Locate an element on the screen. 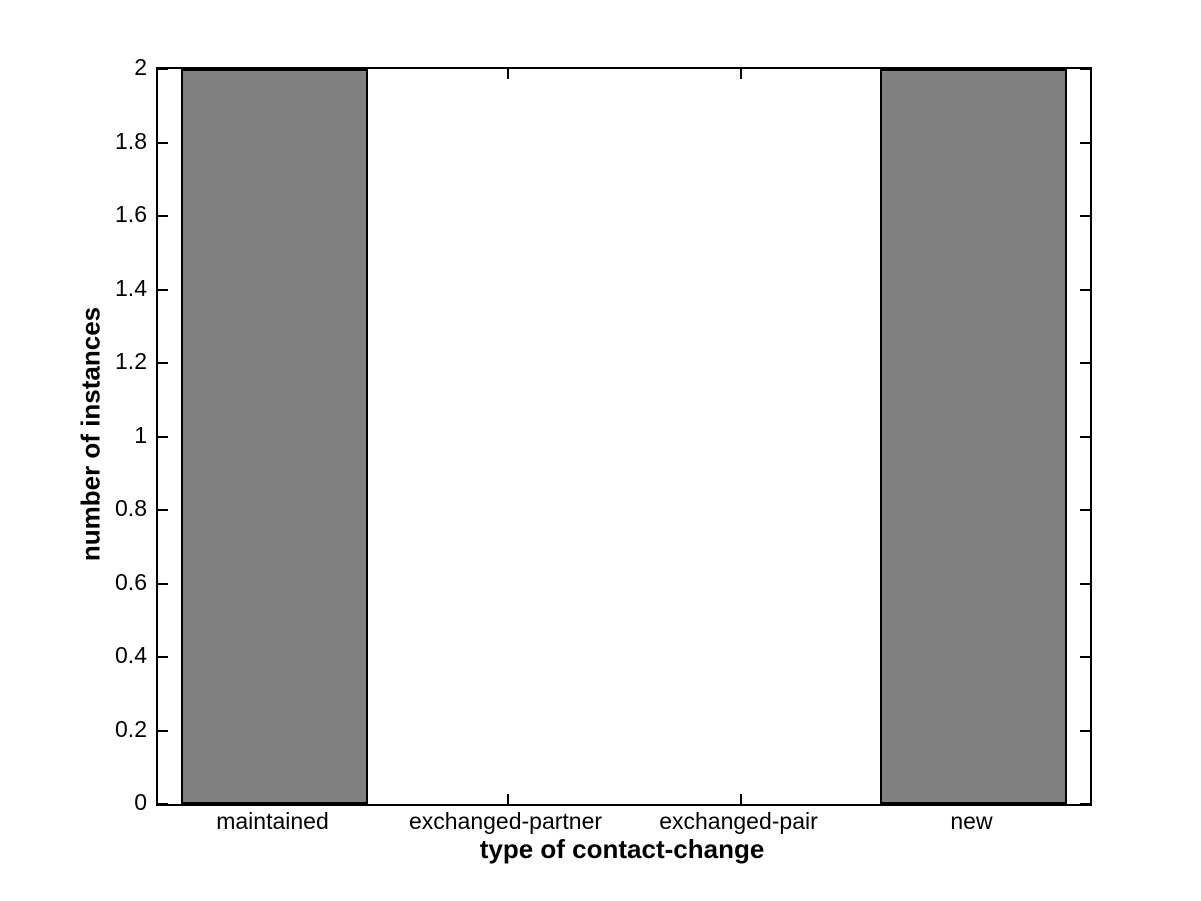 This screenshot has height=901, width=1201. bar-new is located at coordinates (973, 436).